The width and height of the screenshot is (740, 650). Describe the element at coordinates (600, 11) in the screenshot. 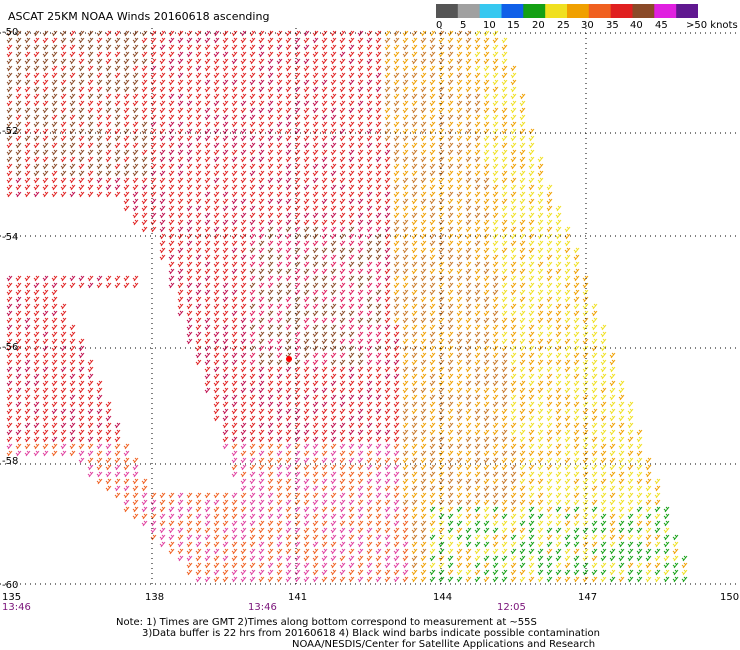

I see `colorbar-swatch` at that location.